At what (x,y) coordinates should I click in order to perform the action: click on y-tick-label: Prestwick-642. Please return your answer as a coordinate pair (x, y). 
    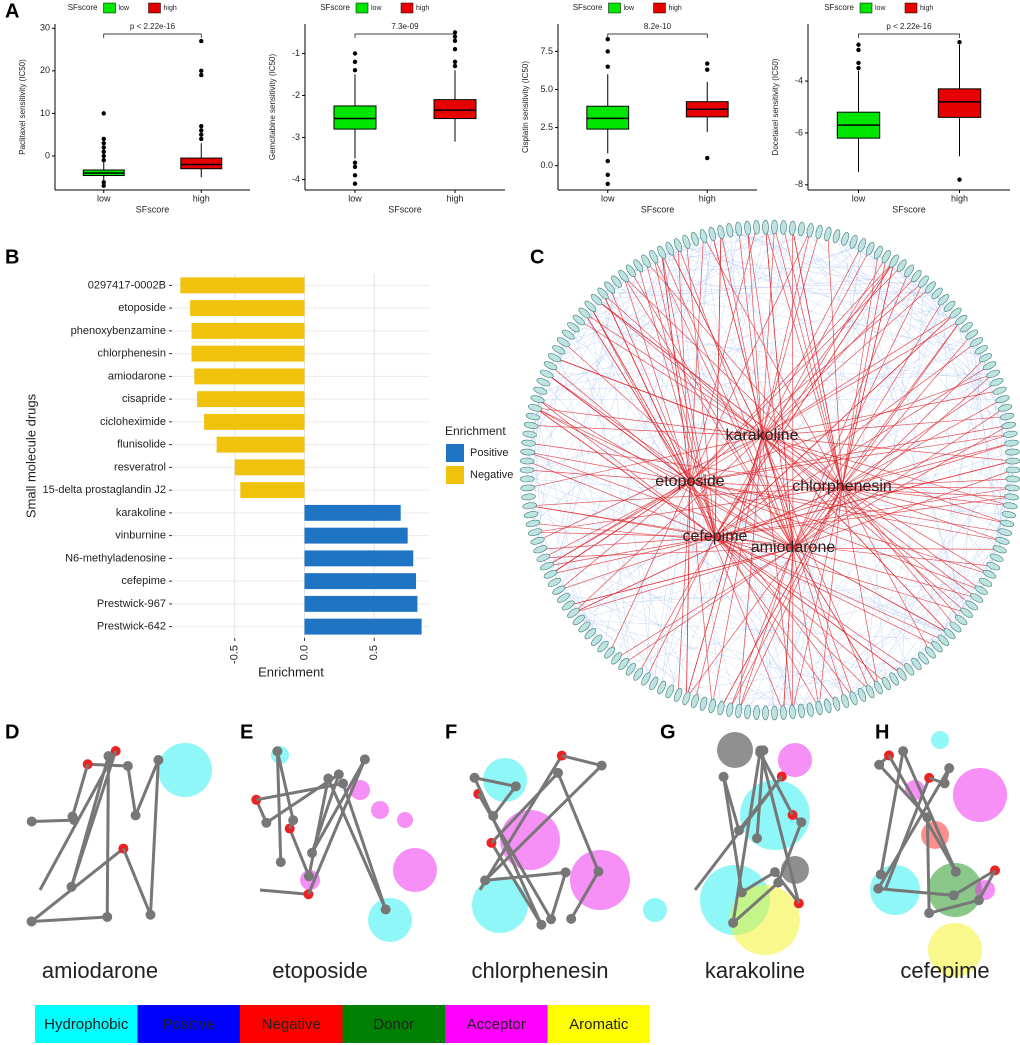
    Looking at the image, I should click on (131, 627).